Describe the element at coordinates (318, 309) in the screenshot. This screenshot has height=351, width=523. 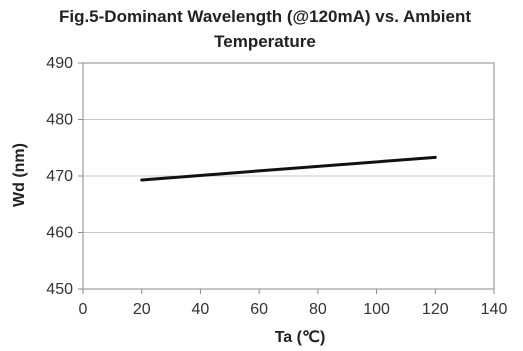
I see `x-tick-label: 80` at that location.